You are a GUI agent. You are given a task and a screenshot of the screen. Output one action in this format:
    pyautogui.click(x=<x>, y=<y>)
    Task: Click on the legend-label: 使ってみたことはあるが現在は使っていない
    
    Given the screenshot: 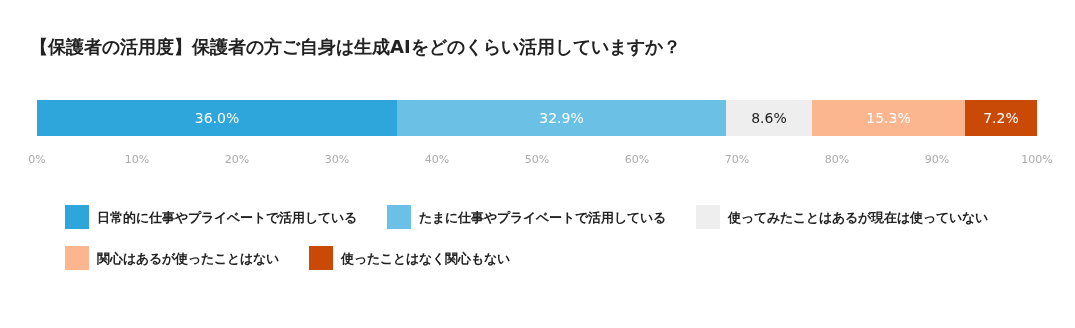 What is the action you would take?
    pyautogui.click(x=857, y=217)
    